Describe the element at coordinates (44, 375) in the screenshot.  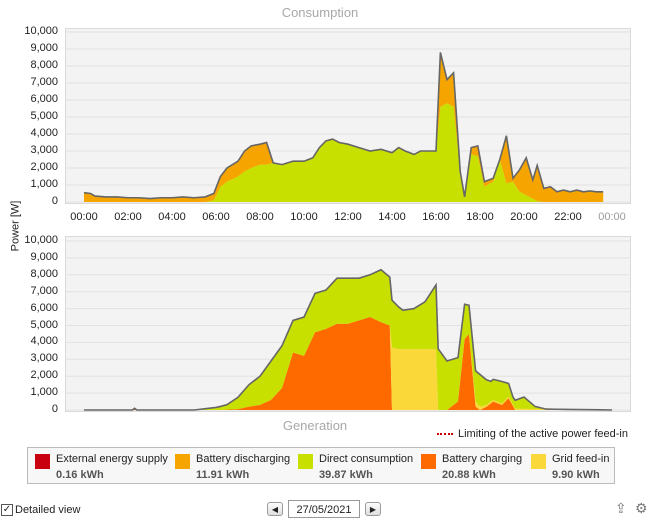
I see `generation-y-tick: 2,000` at that location.